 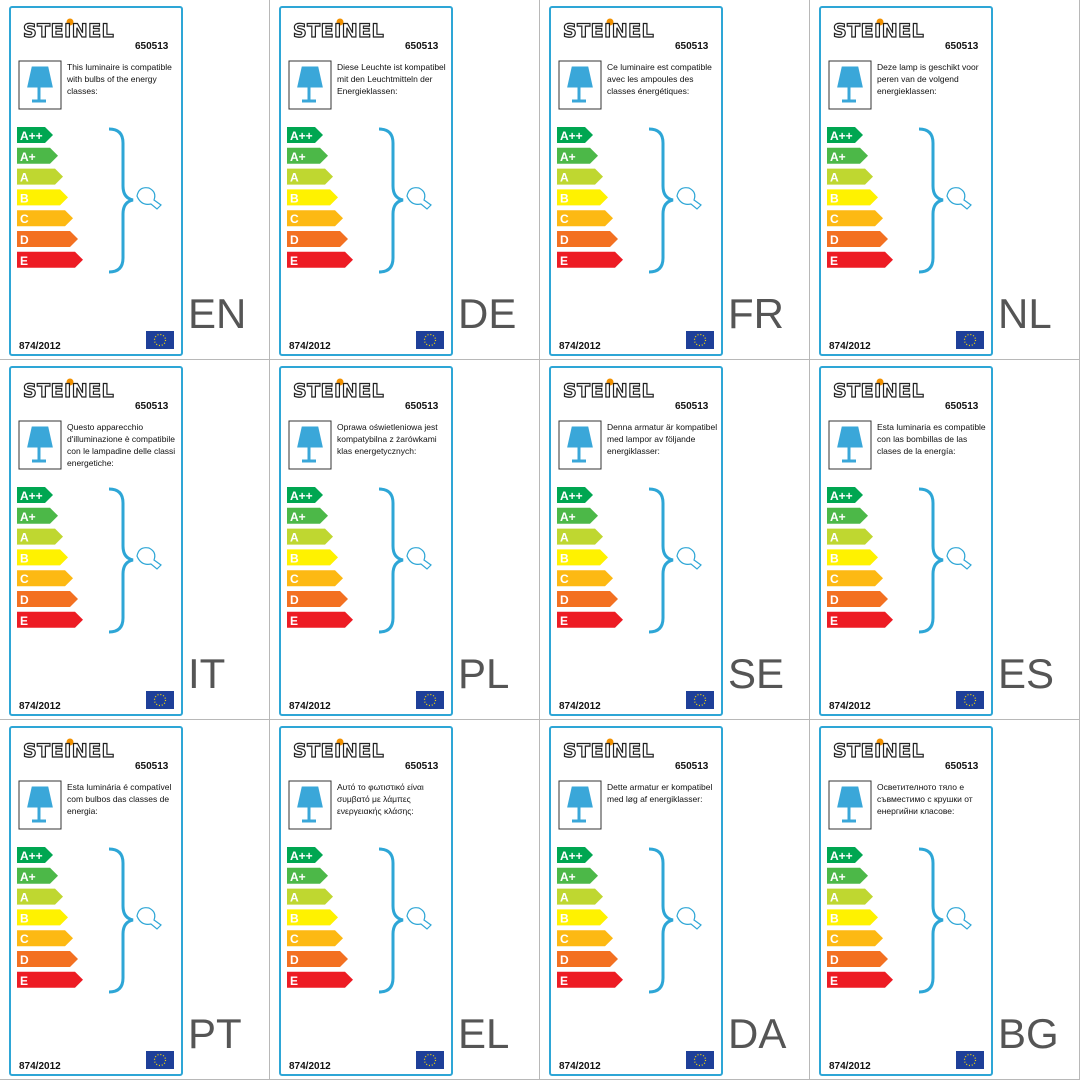 I want to click on language-code: SE, so click(x=756, y=673).